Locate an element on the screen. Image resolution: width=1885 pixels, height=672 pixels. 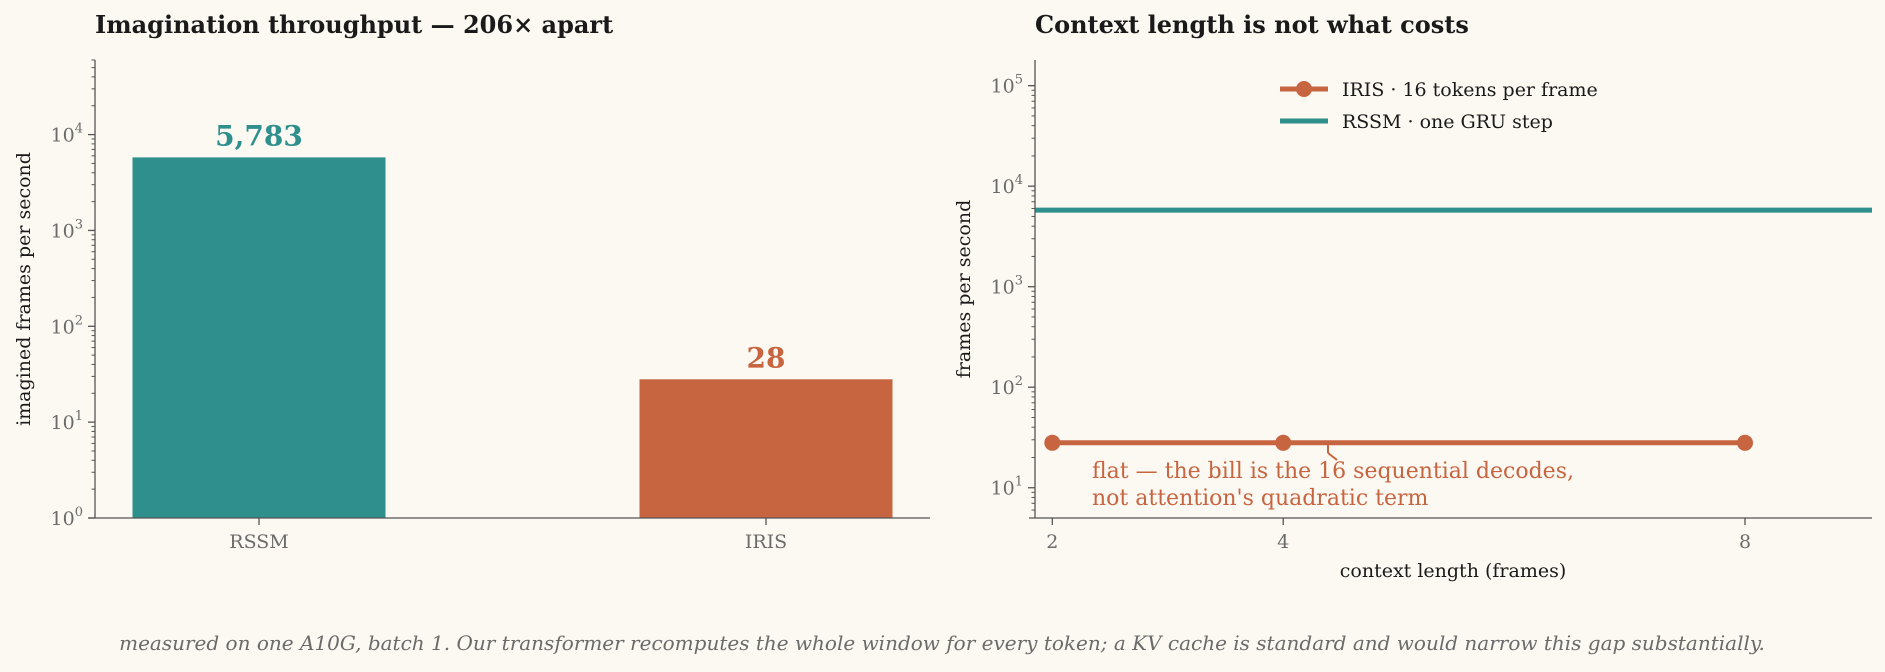
bar-y-tick-label: 10⁰ is located at coordinates (67, 517).